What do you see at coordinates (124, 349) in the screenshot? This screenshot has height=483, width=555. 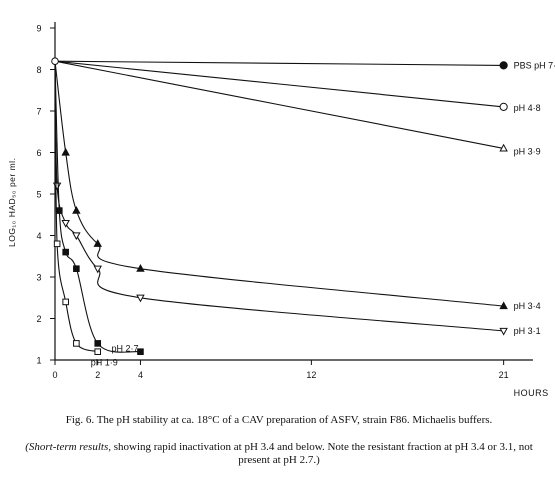 I see `series-label: pH 2·7` at bounding box center [124, 349].